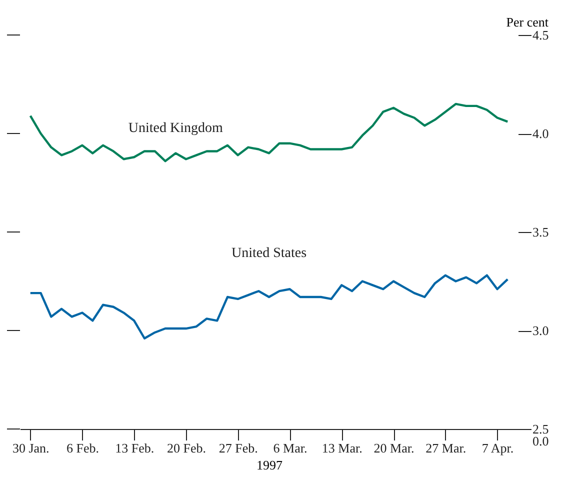 Image resolution: width=581 pixels, height=490 pixels. I want to click on x-tick-label: 27 Feb., so click(238, 448).